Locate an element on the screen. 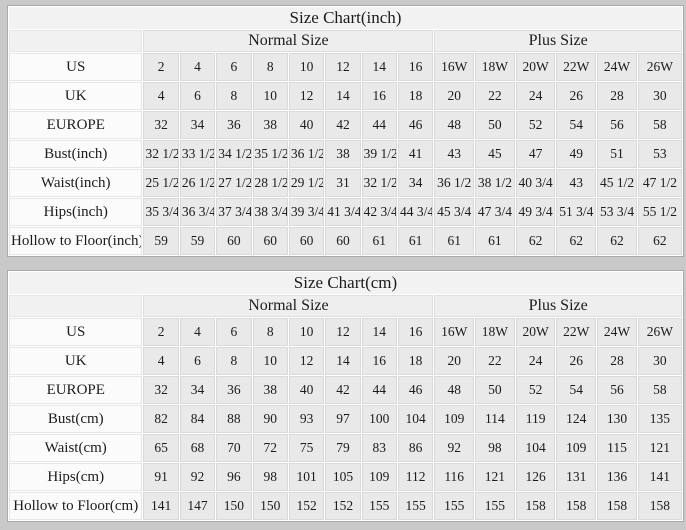 This screenshot has width=686, height=530. size-value-cell: 26W is located at coordinates (659, 67).